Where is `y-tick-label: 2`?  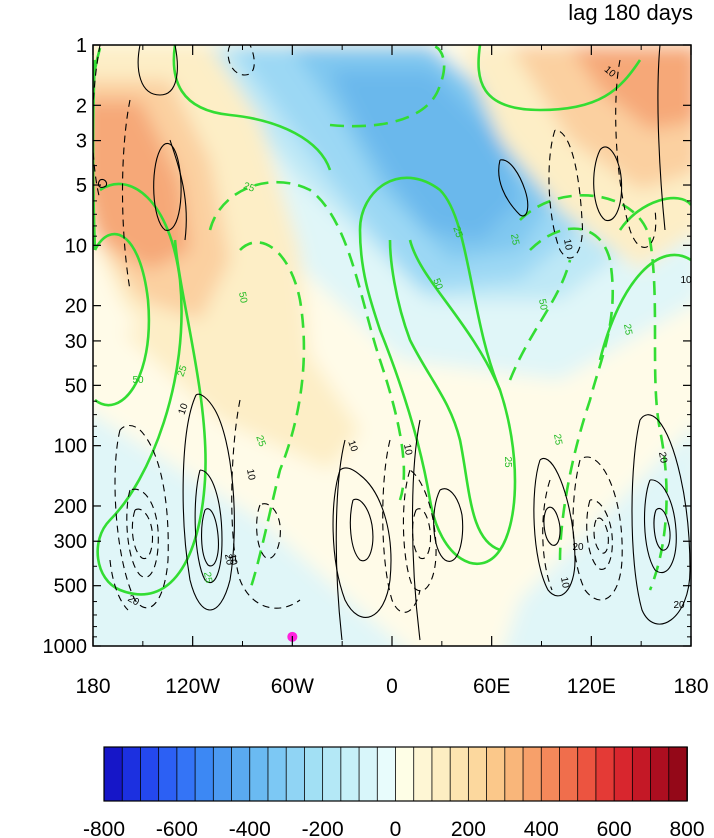 y-tick-label: 2 is located at coordinates (81, 106).